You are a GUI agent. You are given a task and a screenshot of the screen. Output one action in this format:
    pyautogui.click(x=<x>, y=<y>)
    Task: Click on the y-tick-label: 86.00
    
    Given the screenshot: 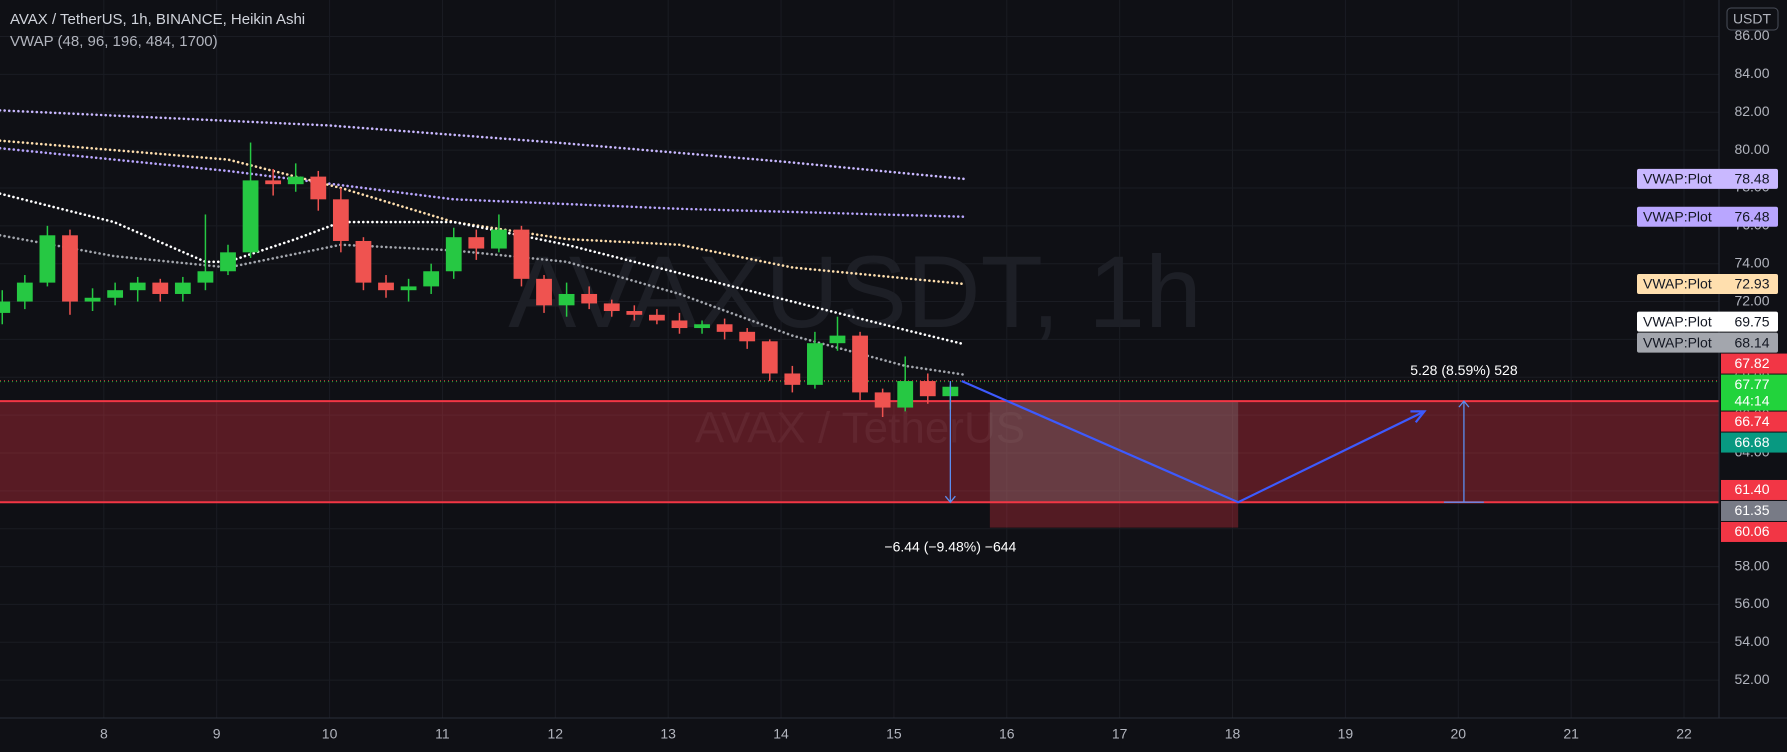 What is the action you would take?
    pyautogui.click(x=1751, y=35)
    